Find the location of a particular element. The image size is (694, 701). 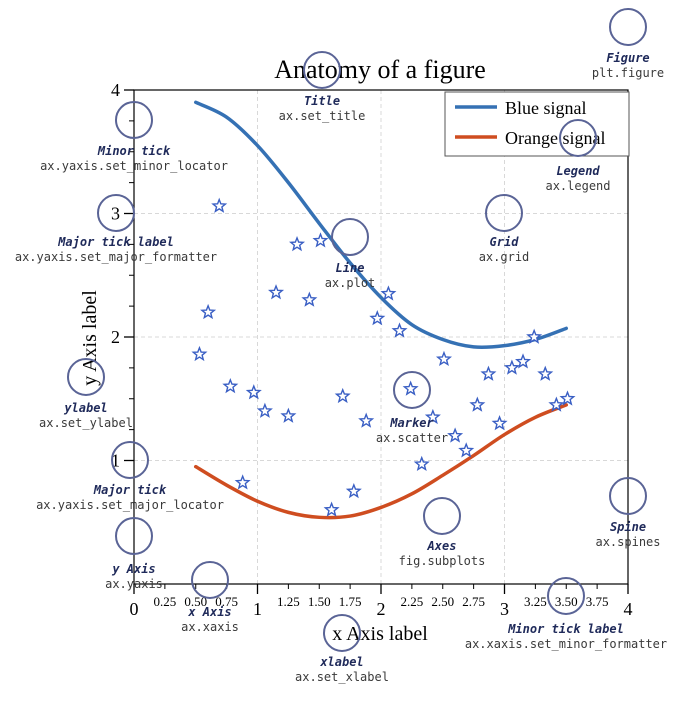

legend-label-blue: Blue signal is located at coordinates (546, 108).